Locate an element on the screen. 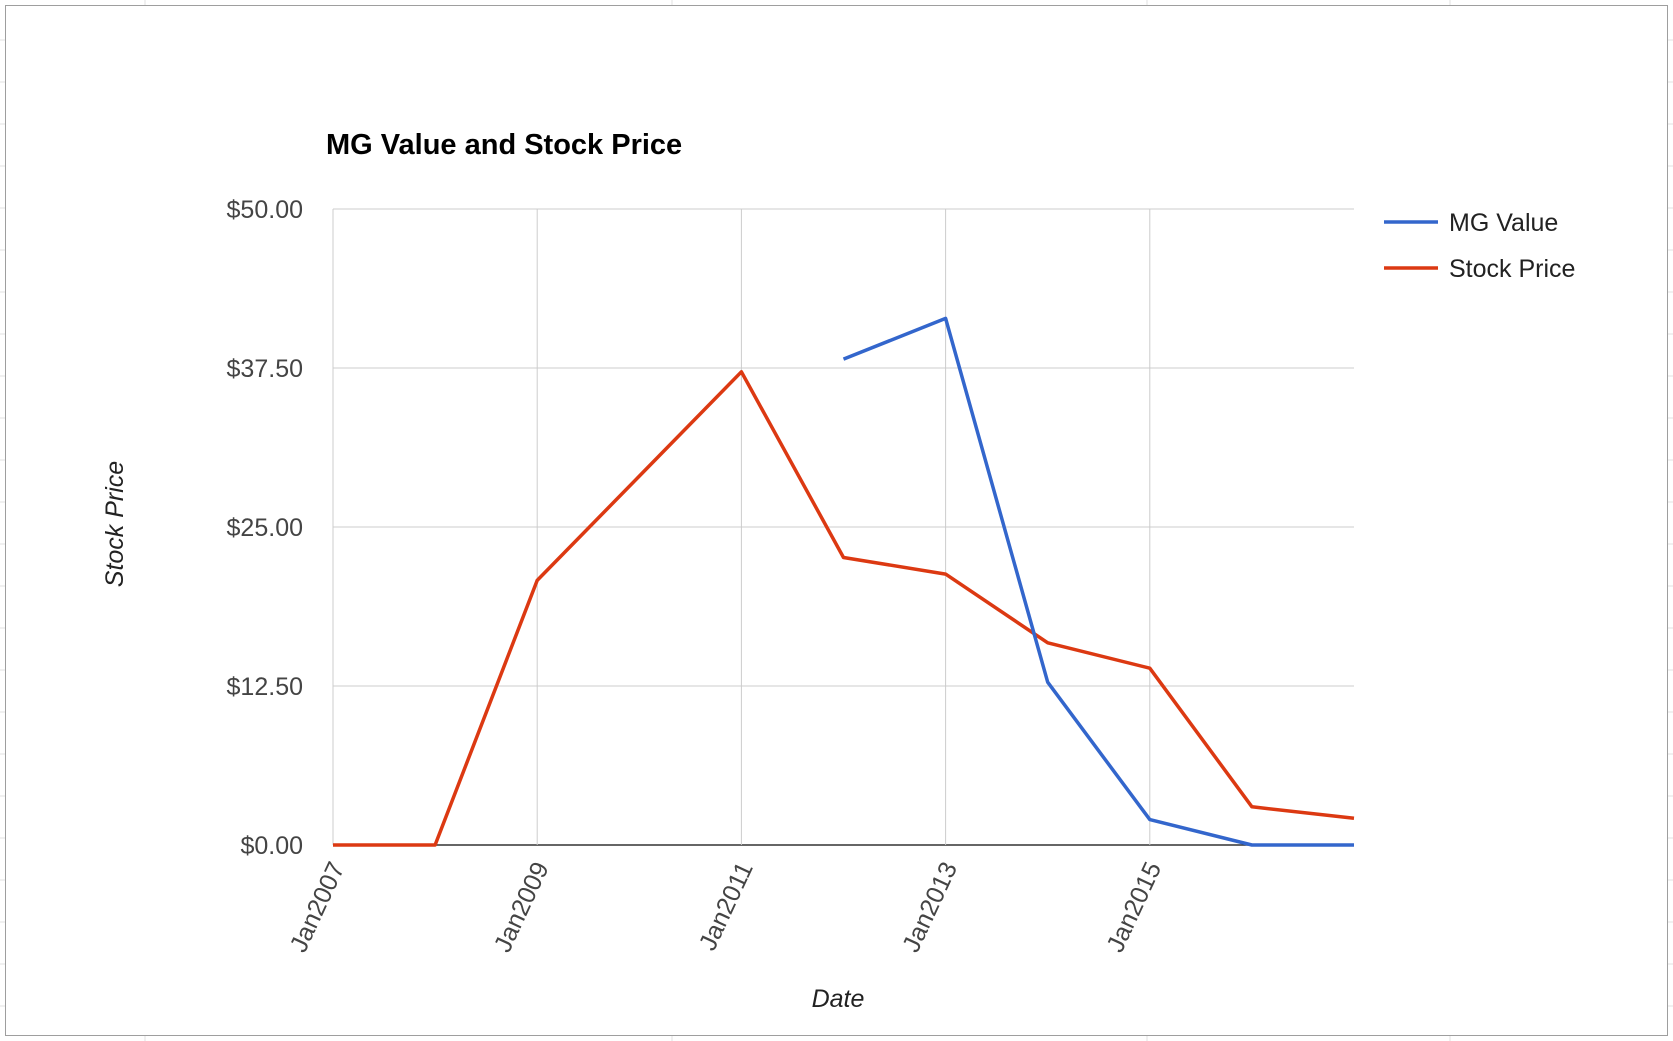  legend: MG Value Stock Price is located at coordinates (1479, 246).